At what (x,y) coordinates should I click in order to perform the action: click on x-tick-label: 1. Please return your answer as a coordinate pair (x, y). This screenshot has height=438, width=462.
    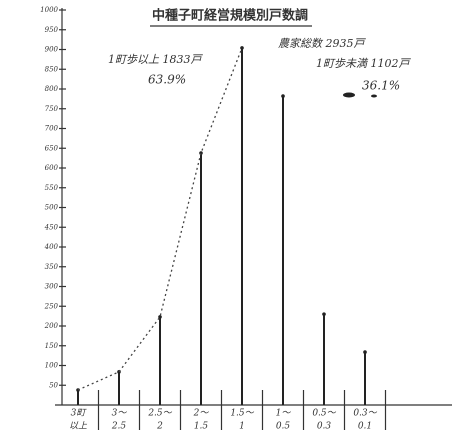
    Looking at the image, I should click on (242, 427).